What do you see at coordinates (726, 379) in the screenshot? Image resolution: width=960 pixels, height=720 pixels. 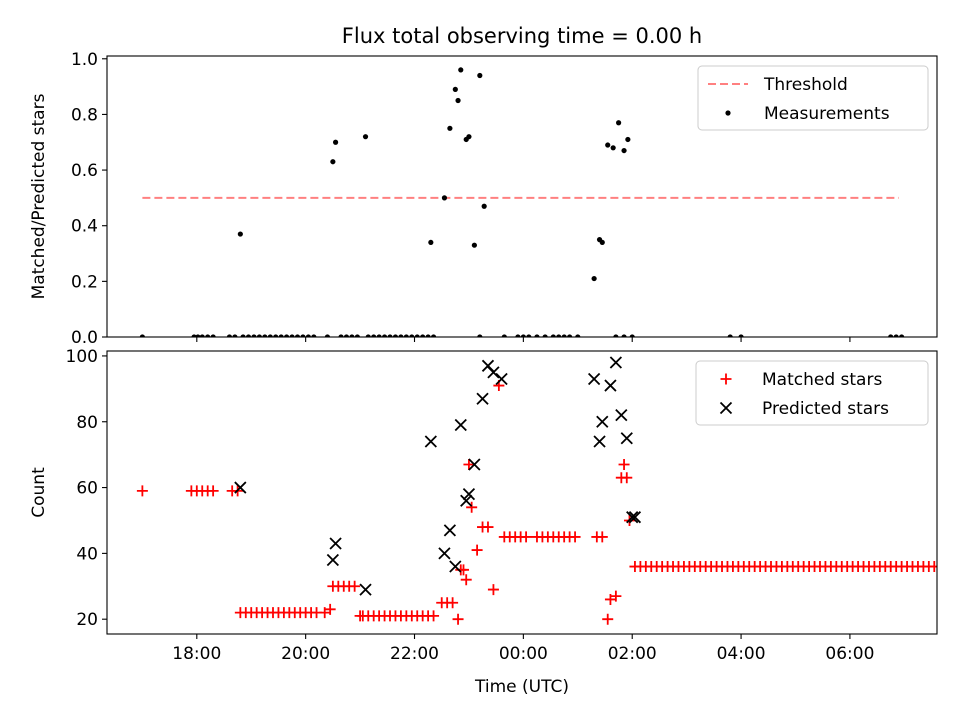 I see `legend-matched-swatch` at bounding box center [726, 379].